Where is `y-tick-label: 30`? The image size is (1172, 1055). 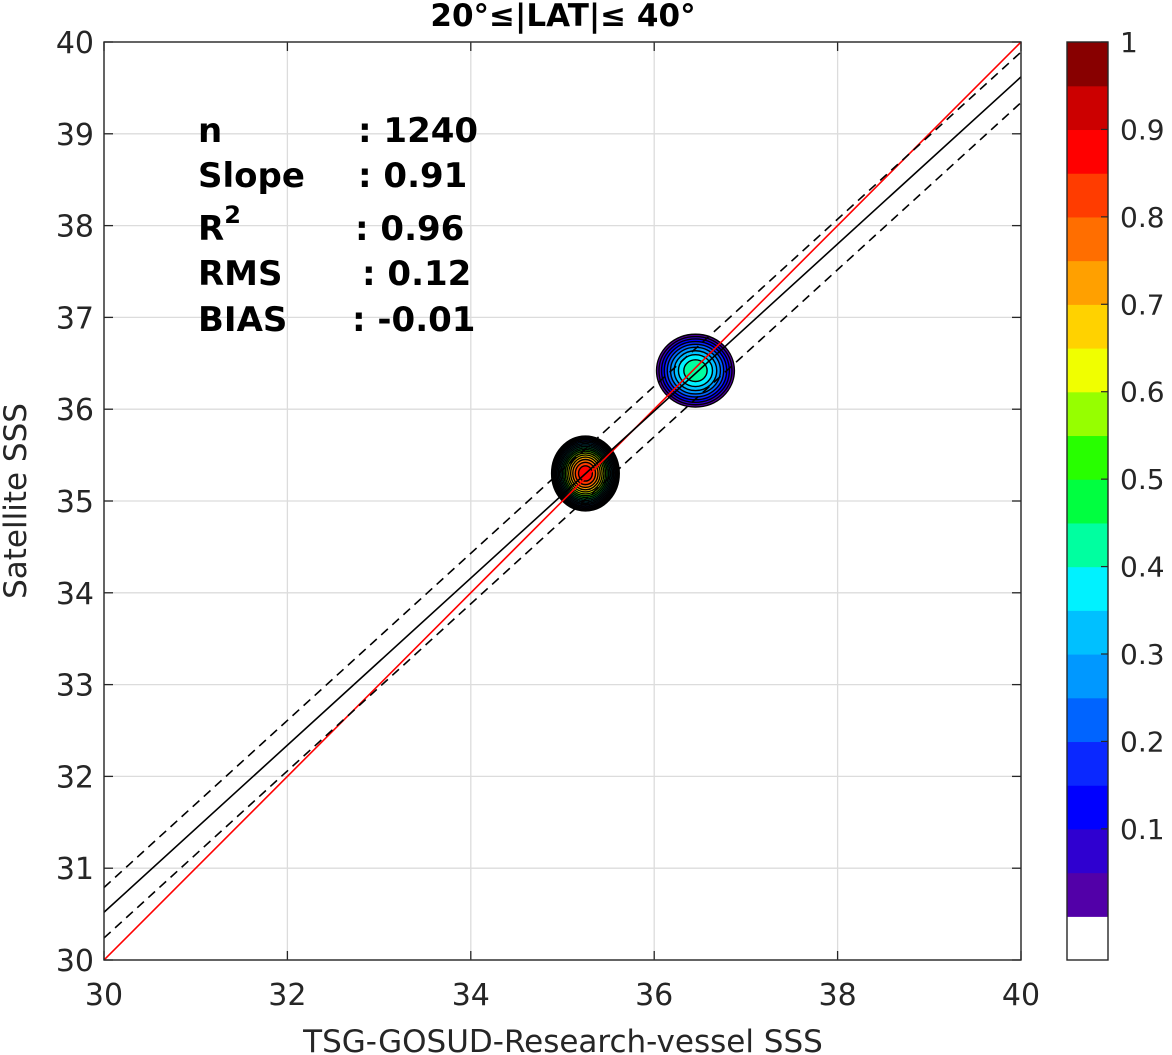 y-tick-label: 30 is located at coordinates (75, 961).